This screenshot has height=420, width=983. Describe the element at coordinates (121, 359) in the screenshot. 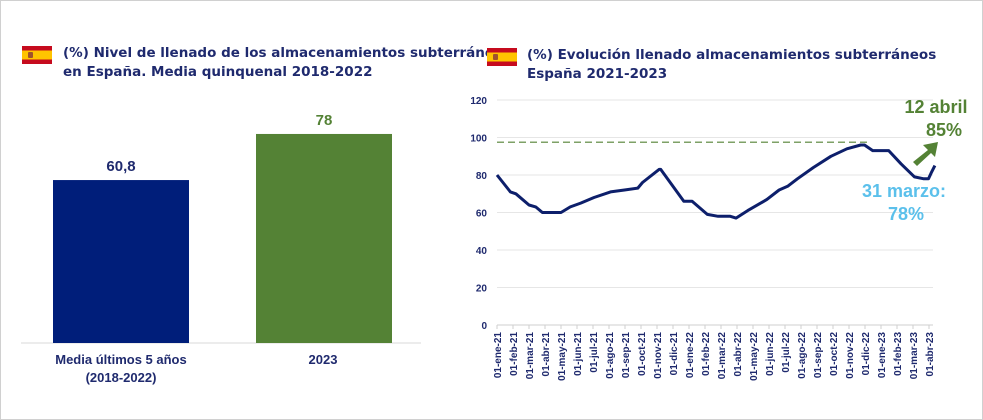

I see `category-line: Media últimos 5 años` at that location.